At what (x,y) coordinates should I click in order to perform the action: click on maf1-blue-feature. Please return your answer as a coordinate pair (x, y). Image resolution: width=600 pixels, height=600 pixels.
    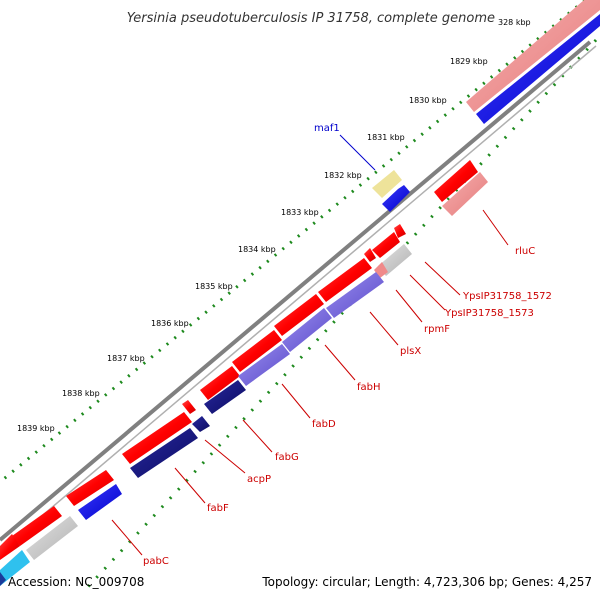
    Looking at the image, I should click on (396, 198).